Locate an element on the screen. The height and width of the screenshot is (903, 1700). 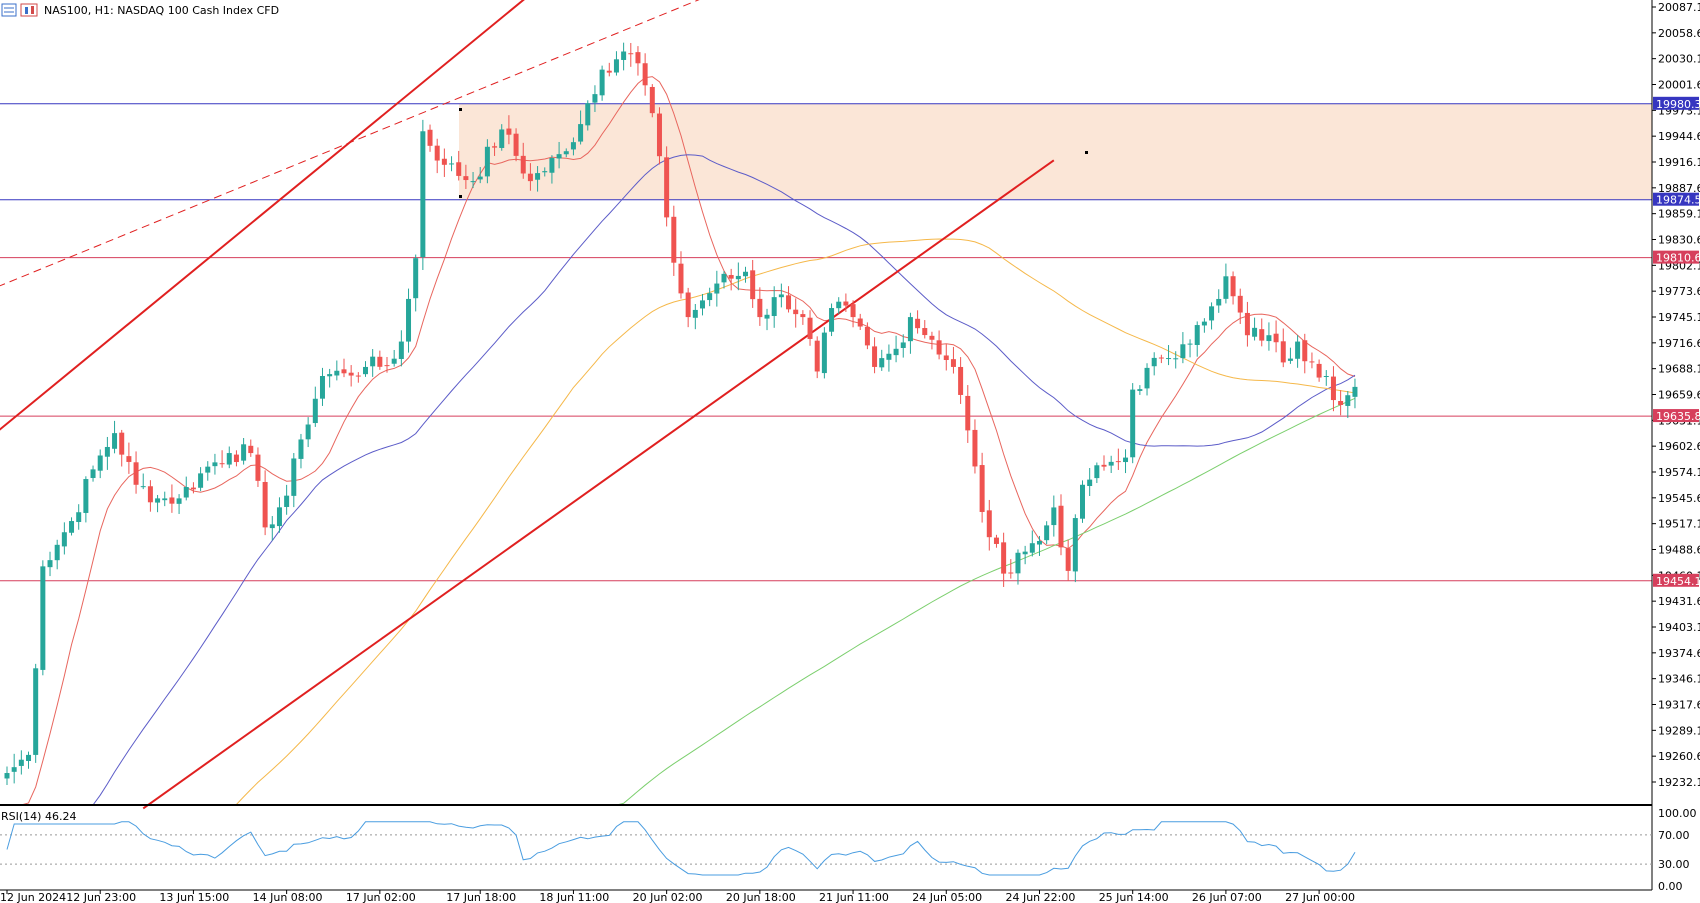
time-tick-label: 13 Jun 15:00 is located at coordinates (194, 897).